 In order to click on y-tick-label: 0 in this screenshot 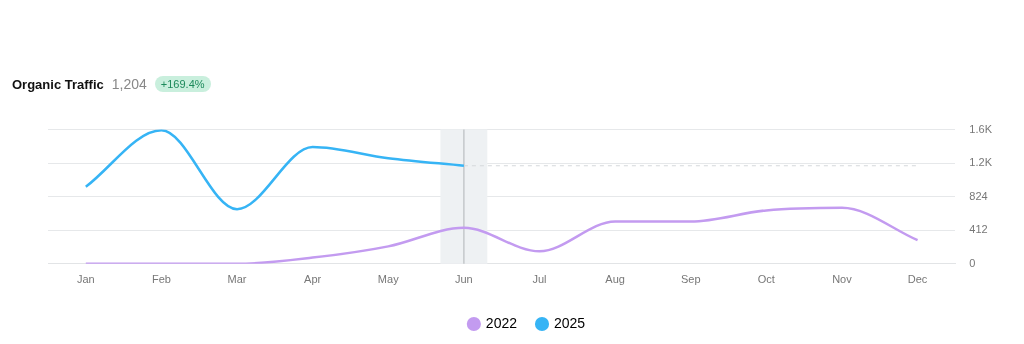, I will do `click(972, 262)`.